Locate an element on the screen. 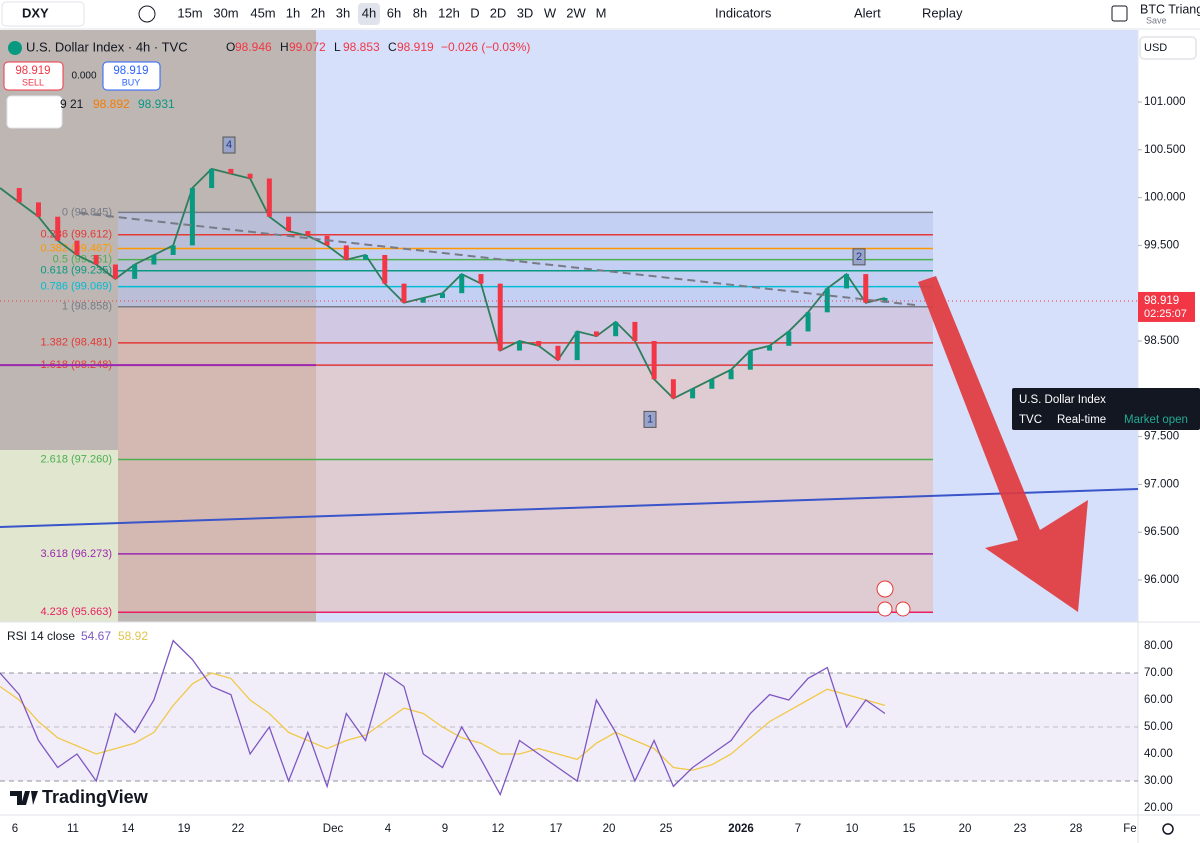  ohlc-label: H is located at coordinates (284, 47).